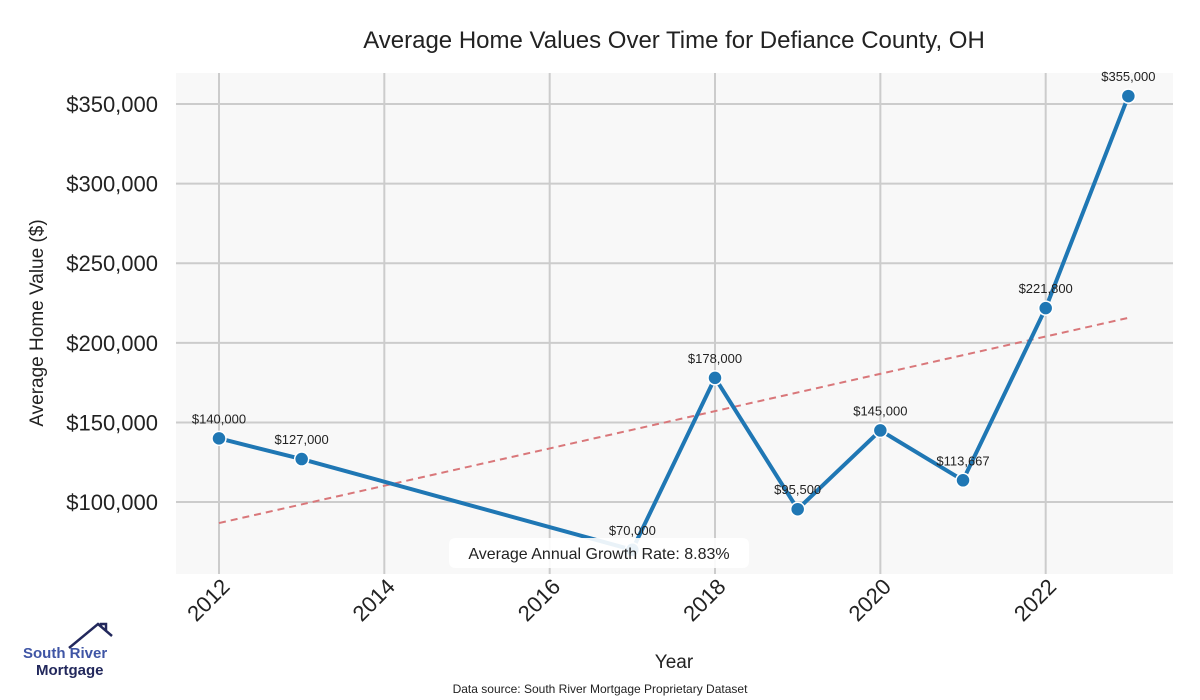  I want to click on x-tick-label: 2020, so click(870, 600).